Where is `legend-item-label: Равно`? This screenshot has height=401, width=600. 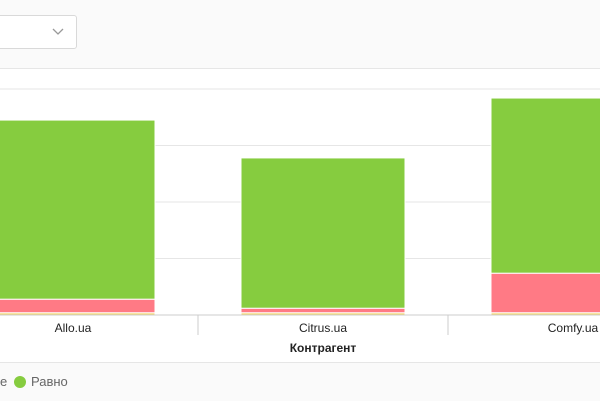
legend-item-label: Равно is located at coordinates (49, 381).